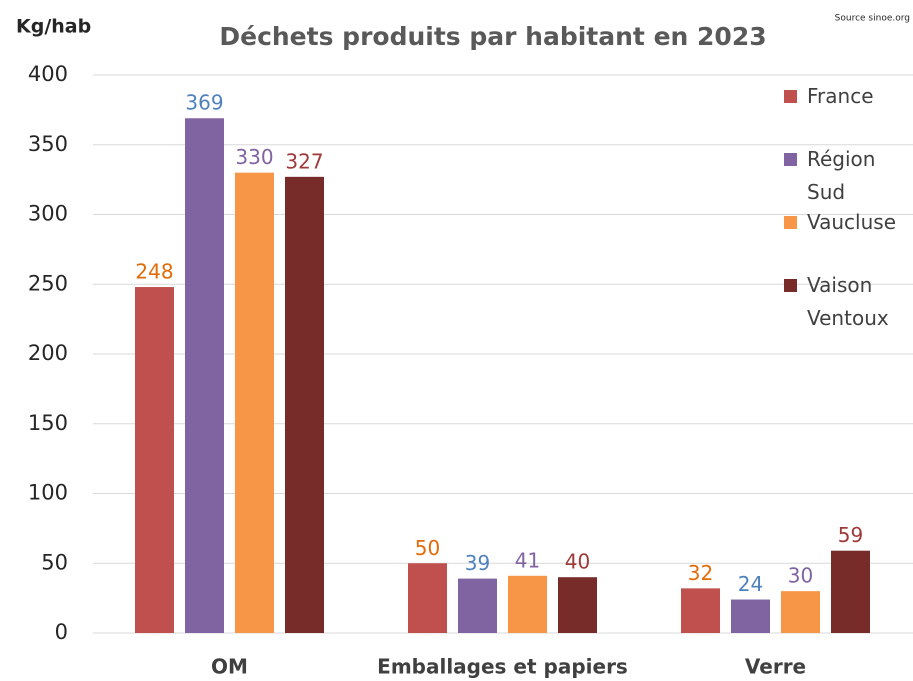  What do you see at coordinates (48, 423) in the screenshot?
I see `y-tick-label: 150` at bounding box center [48, 423].